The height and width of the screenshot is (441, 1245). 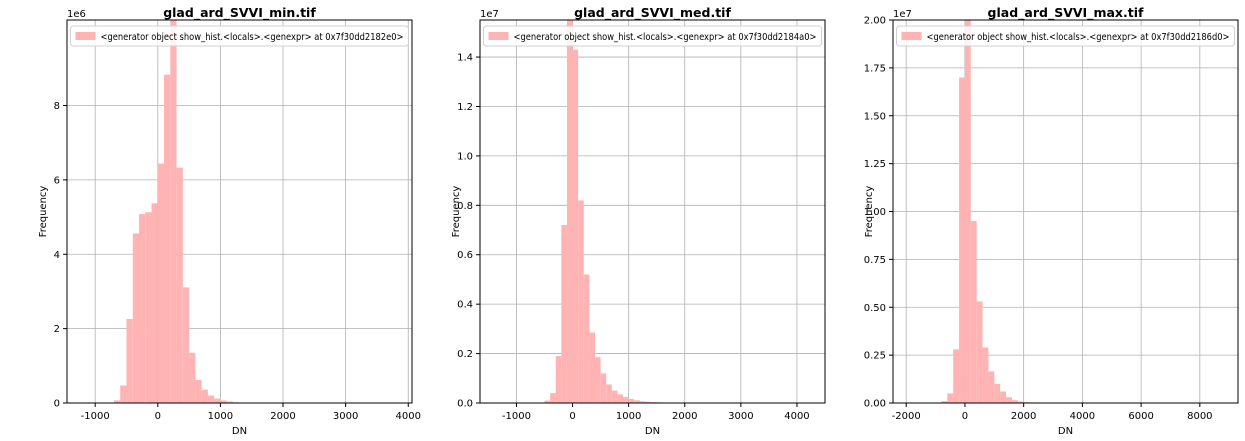 I want to click on y-tick-label: 0.25, so click(x=875, y=356).